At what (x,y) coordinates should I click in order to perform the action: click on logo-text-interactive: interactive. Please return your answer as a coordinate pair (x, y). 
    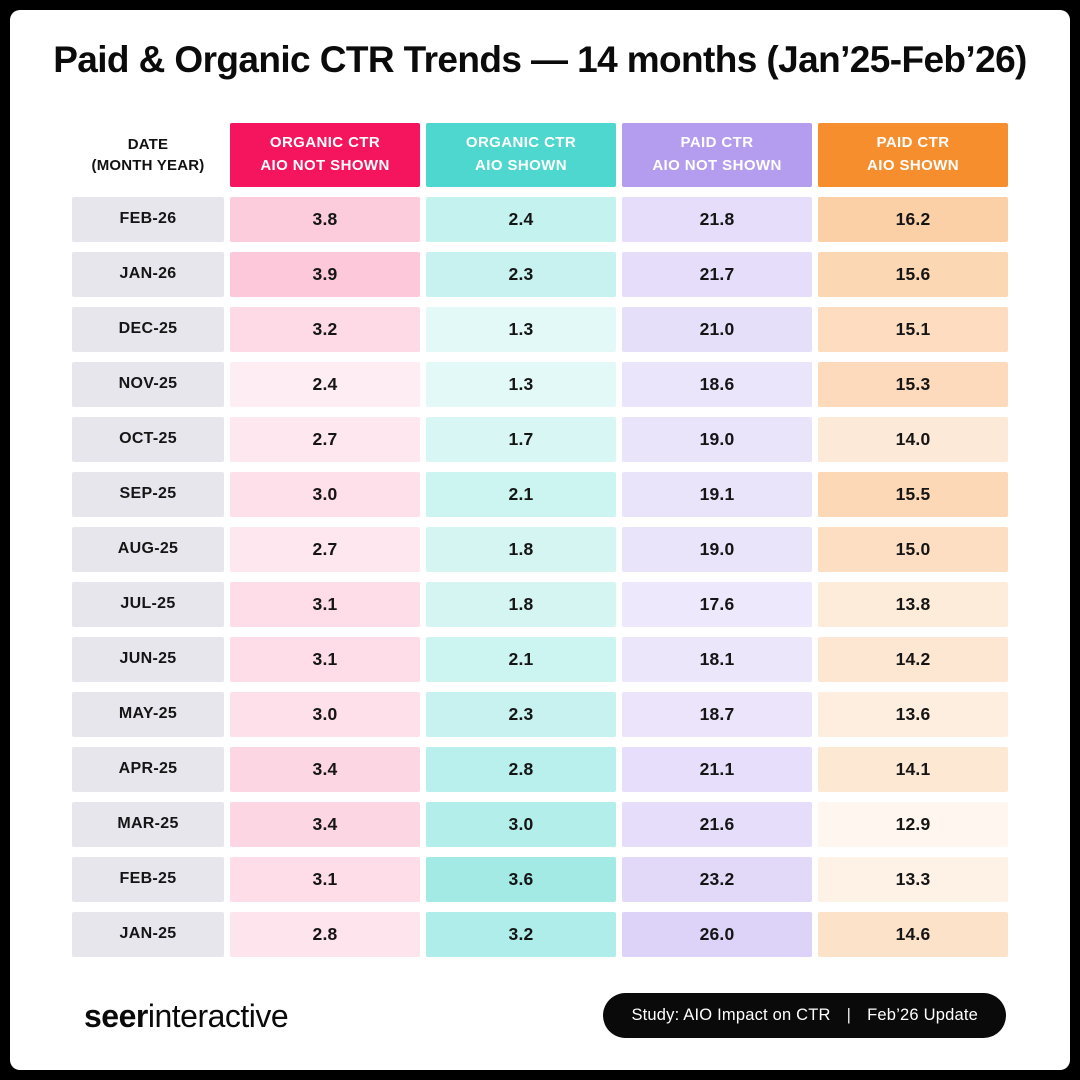
    Looking at the image, I should click on (218, 1015).